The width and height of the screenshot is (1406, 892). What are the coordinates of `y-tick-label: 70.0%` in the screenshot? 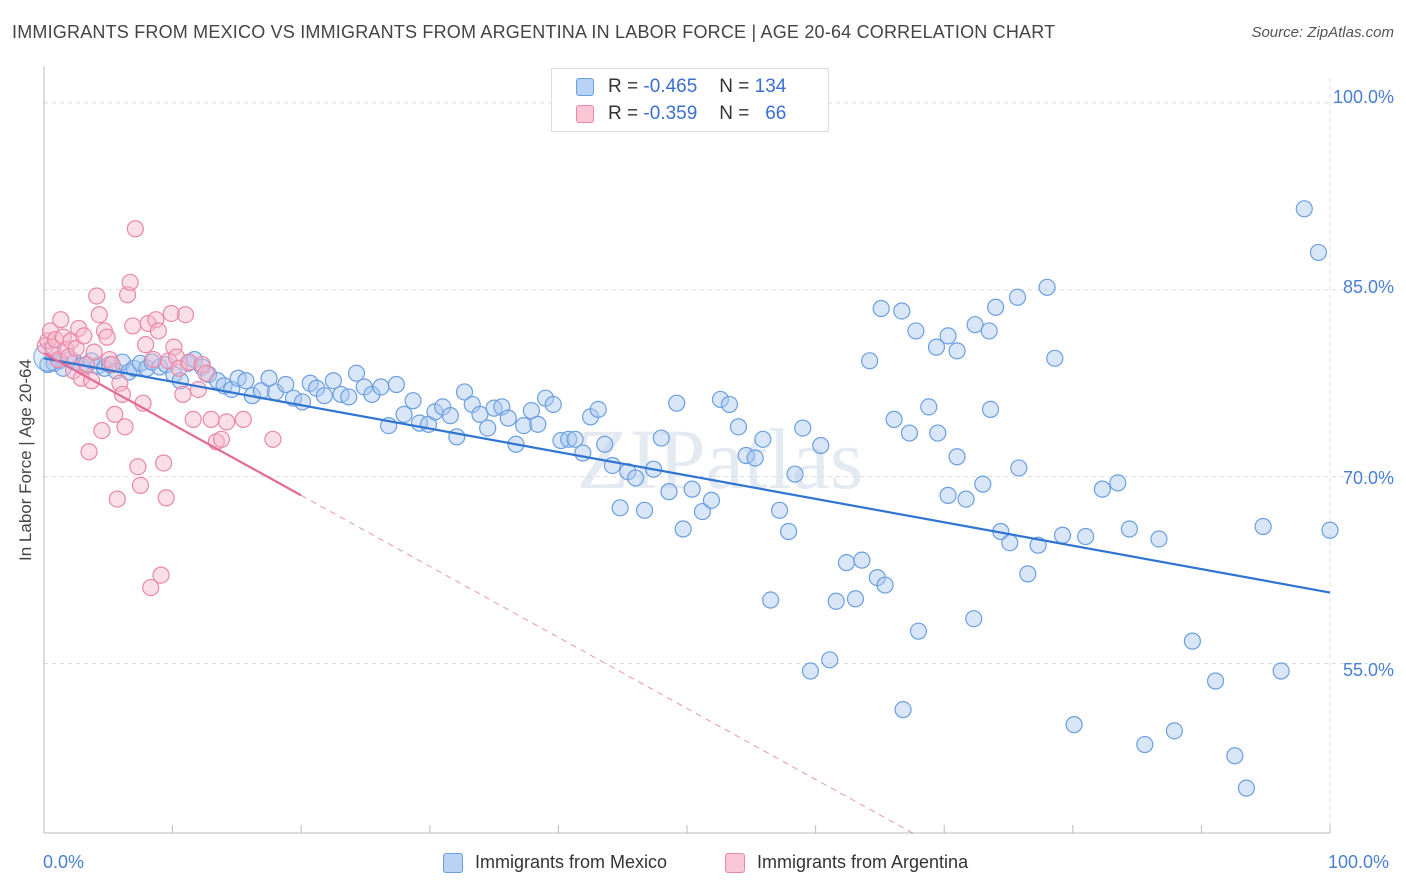 It's located at (1368, 478).